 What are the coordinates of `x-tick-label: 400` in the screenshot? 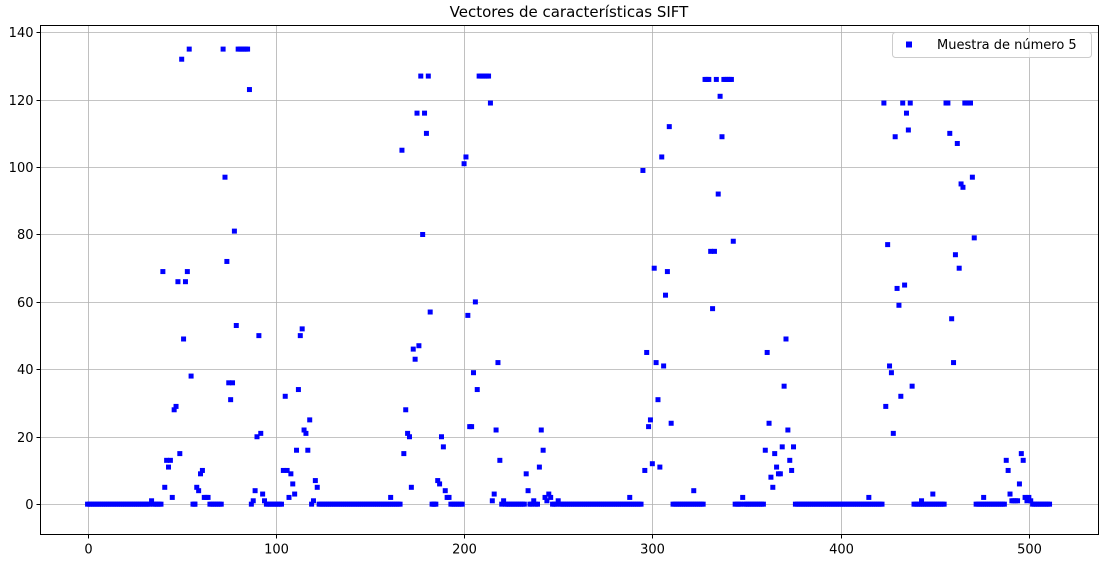 It's located at (841, 550).